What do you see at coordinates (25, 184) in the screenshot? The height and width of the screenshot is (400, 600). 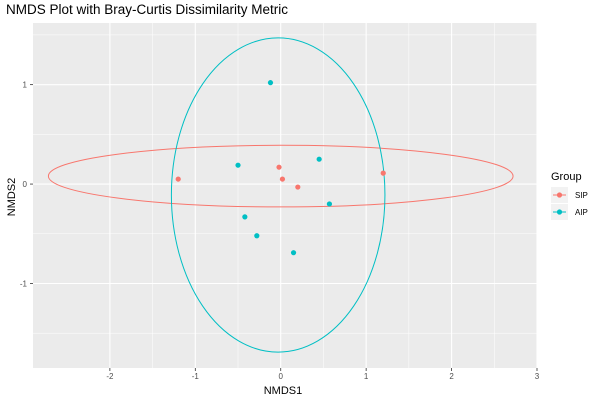 I see `y-tick-label: 0` at bounding box center [25, 184].